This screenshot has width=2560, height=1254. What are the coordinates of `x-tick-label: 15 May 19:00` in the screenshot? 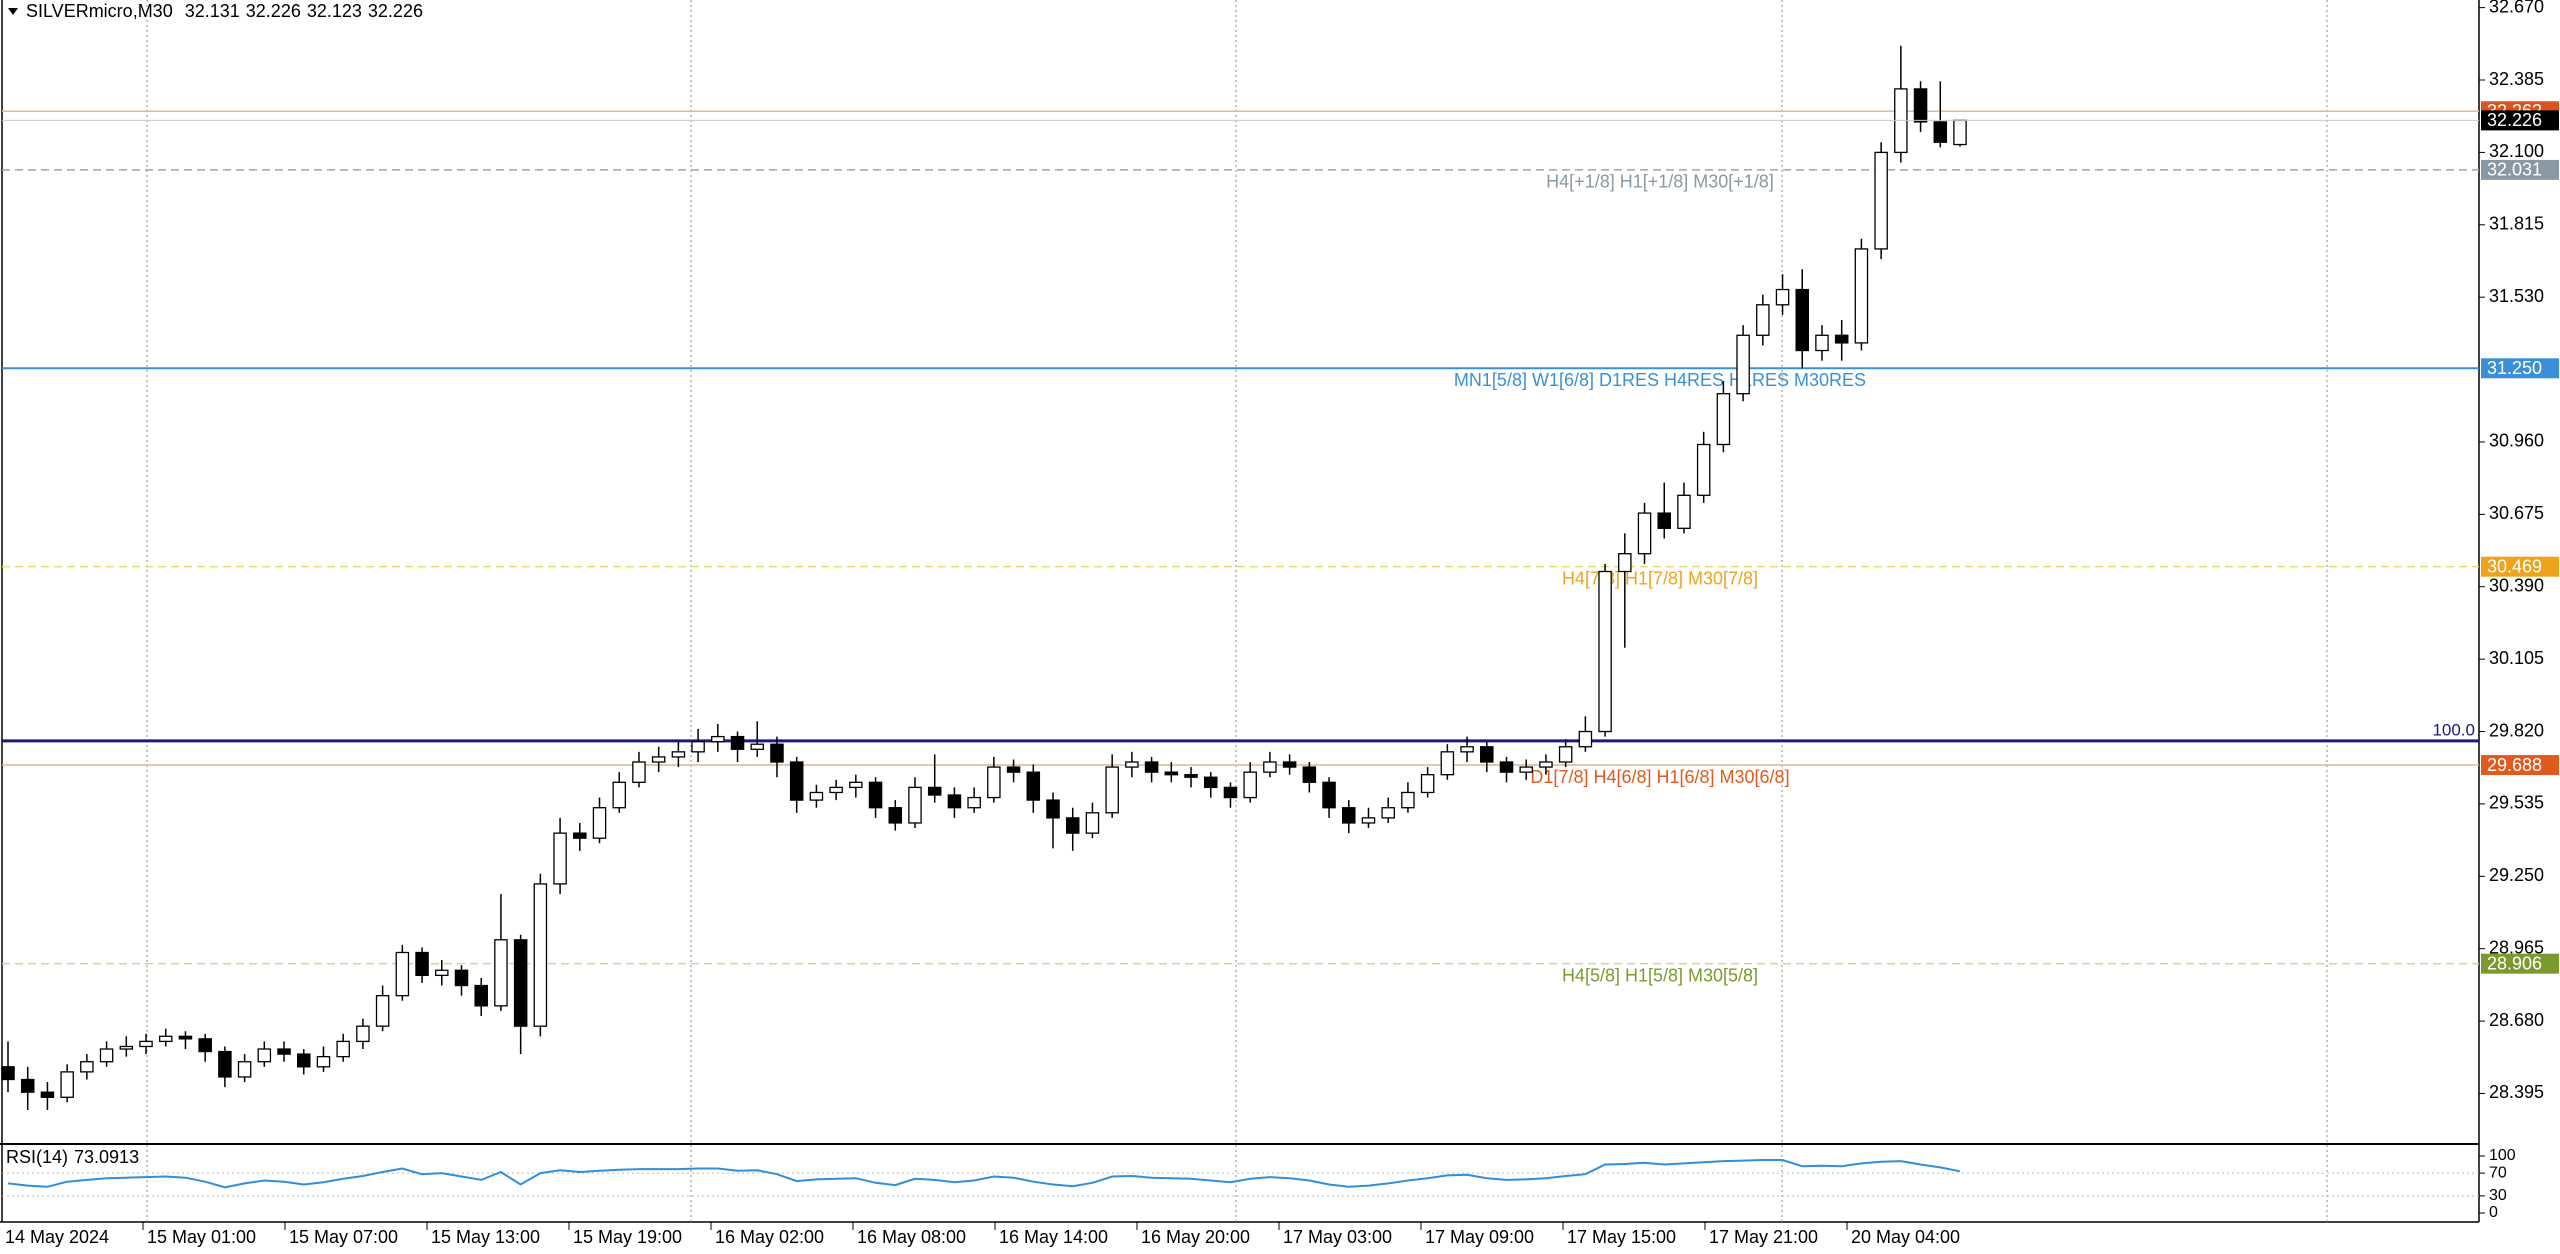 It's located at (627, 1237).